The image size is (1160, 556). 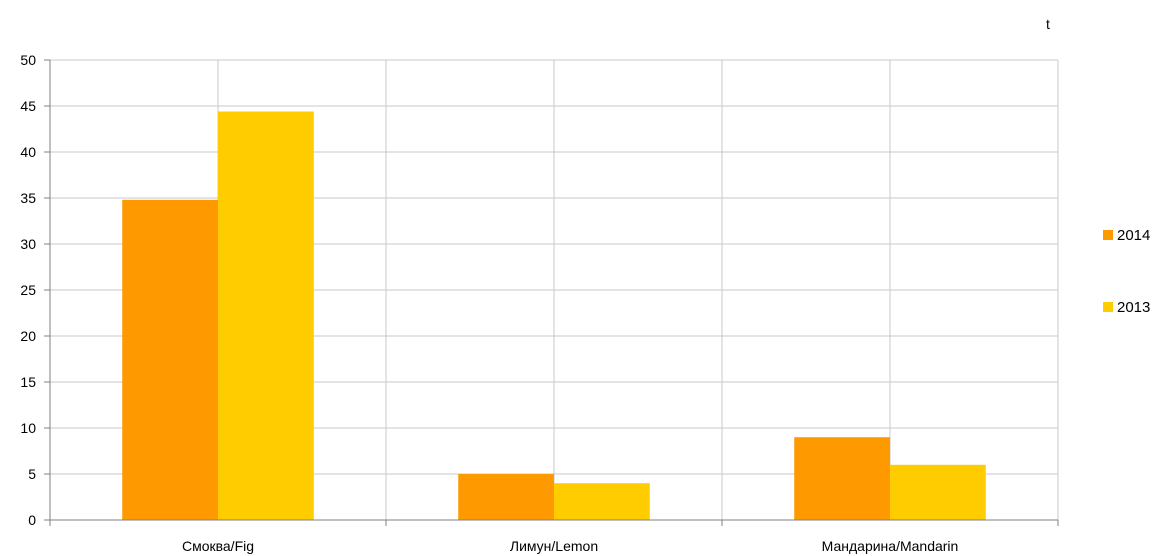 What do you see at coordinates (218, 546) in the screenshot?
I see `x-category-label: Смоква/Fig` at bounding box center [218, 546].